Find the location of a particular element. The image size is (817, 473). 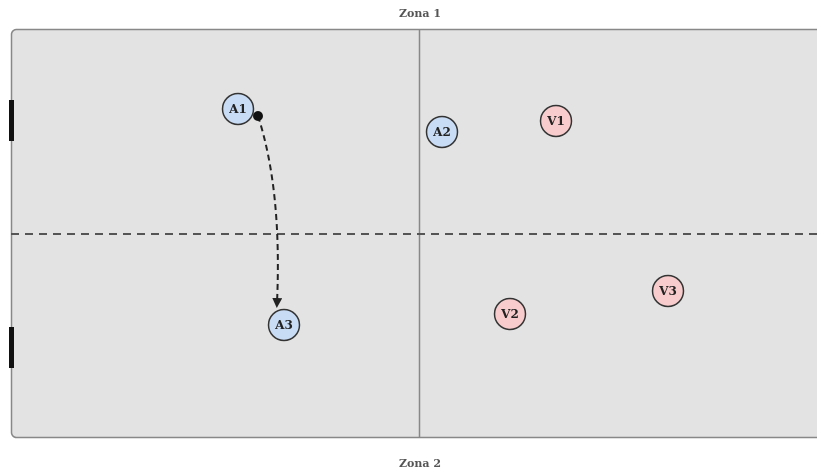

player-token-a1: A1 is located at coordinates (238, 109).